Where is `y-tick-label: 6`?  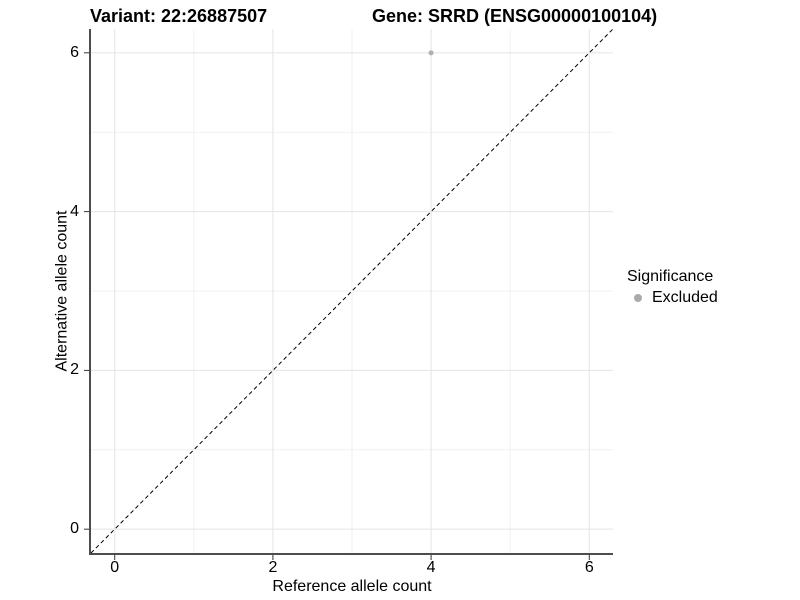
y-tick-label: 6 is located at coordinates (74, 52).